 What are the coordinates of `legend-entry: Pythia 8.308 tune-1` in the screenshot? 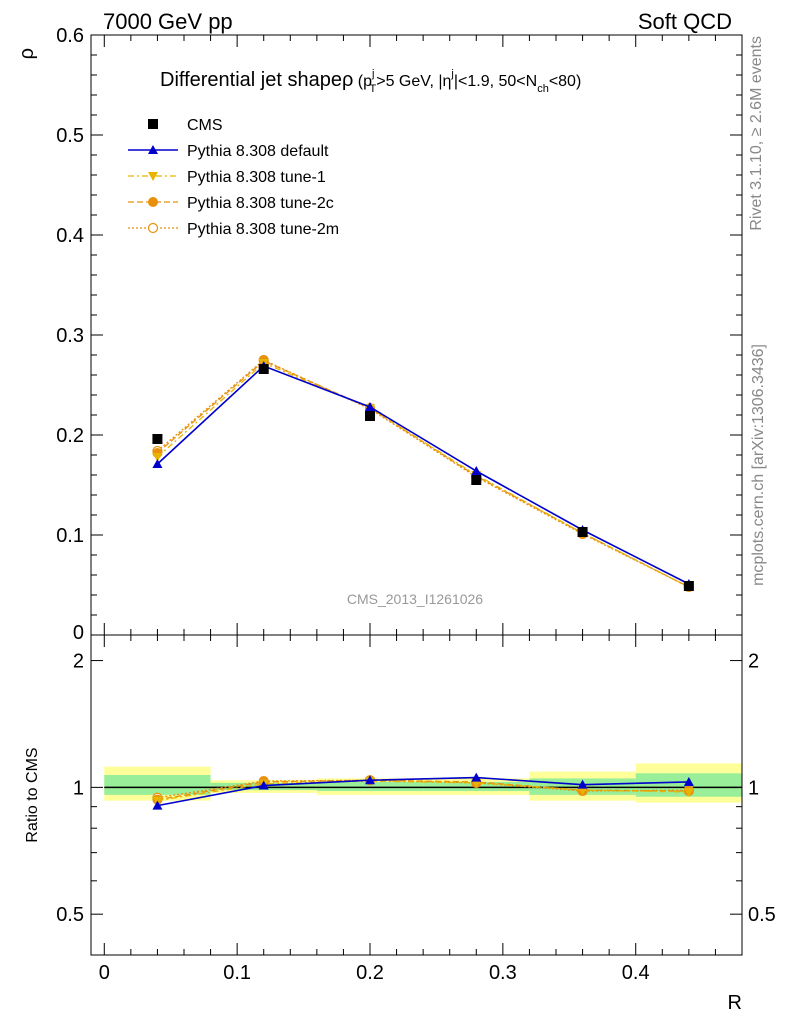 It's located at (227, 177).